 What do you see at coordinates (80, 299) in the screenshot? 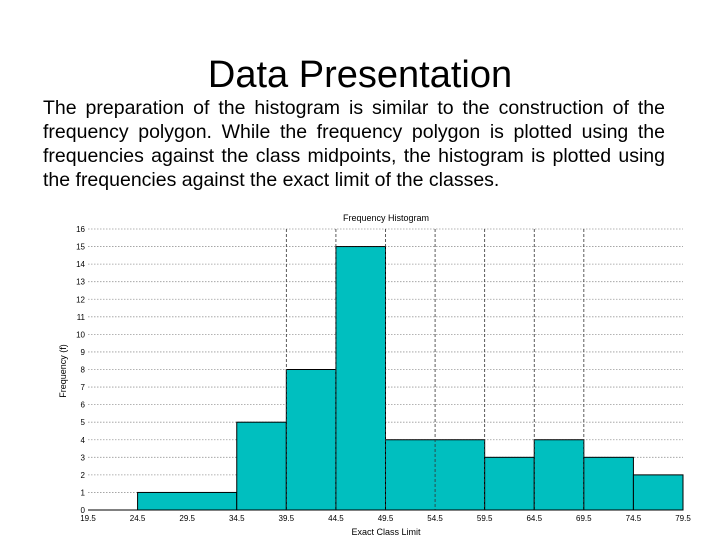
I see `y-tick-label: 12` at bounding box center [80, 299].